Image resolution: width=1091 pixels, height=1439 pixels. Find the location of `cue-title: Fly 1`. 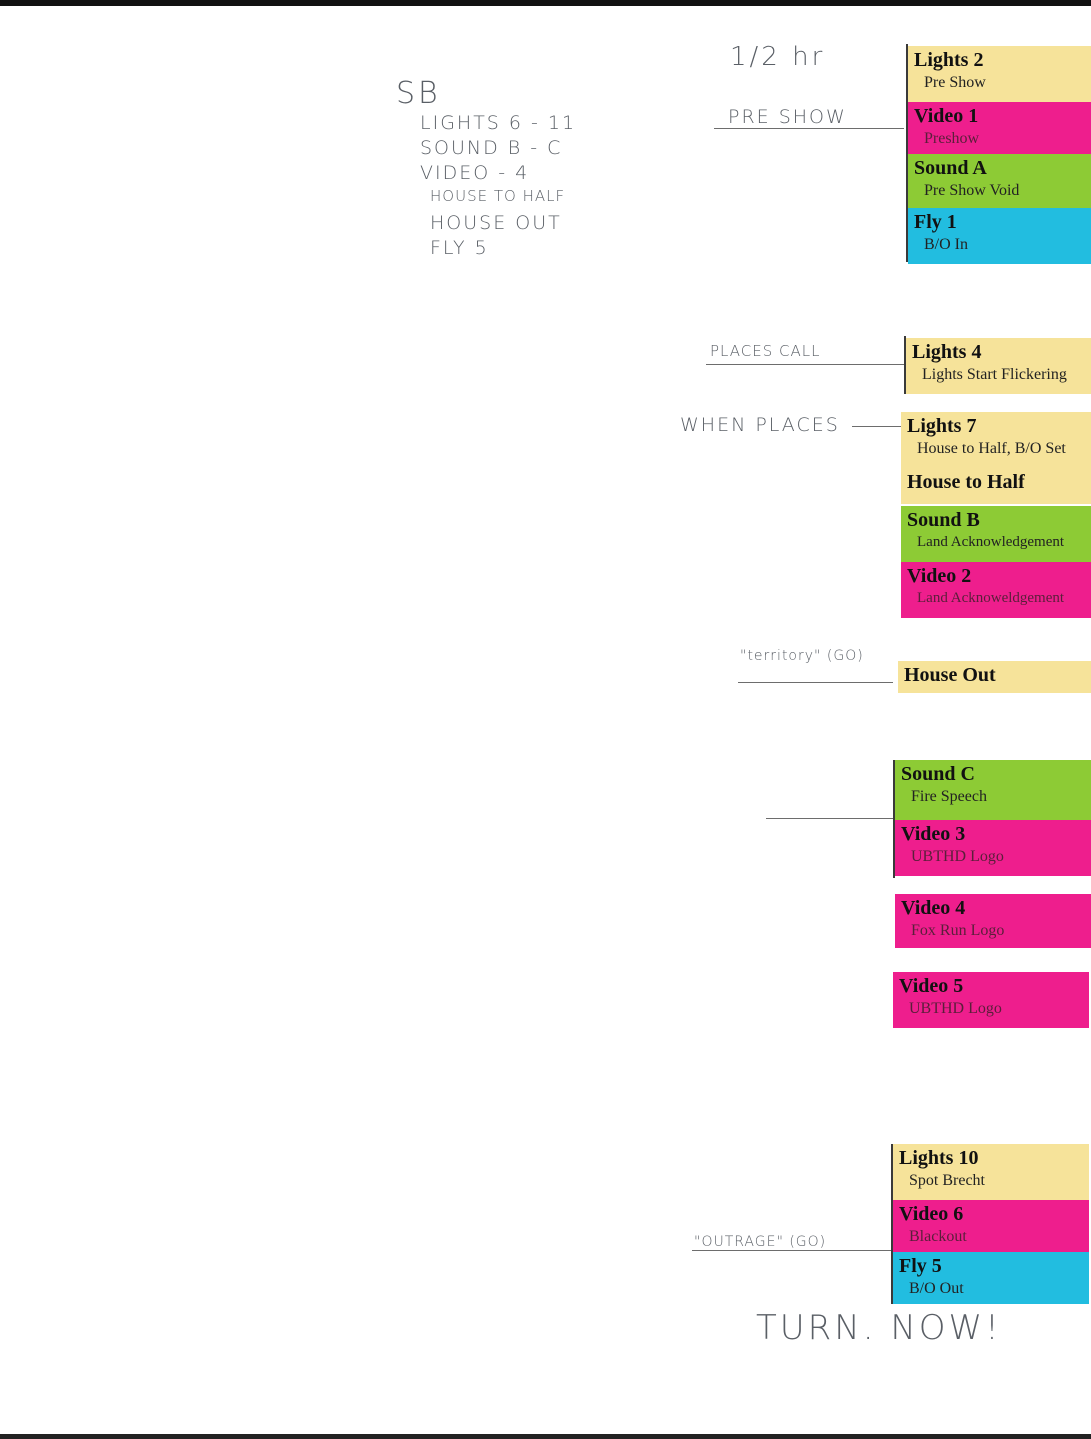

cue-title: Fly 1 is located at coordinates (935, 222).